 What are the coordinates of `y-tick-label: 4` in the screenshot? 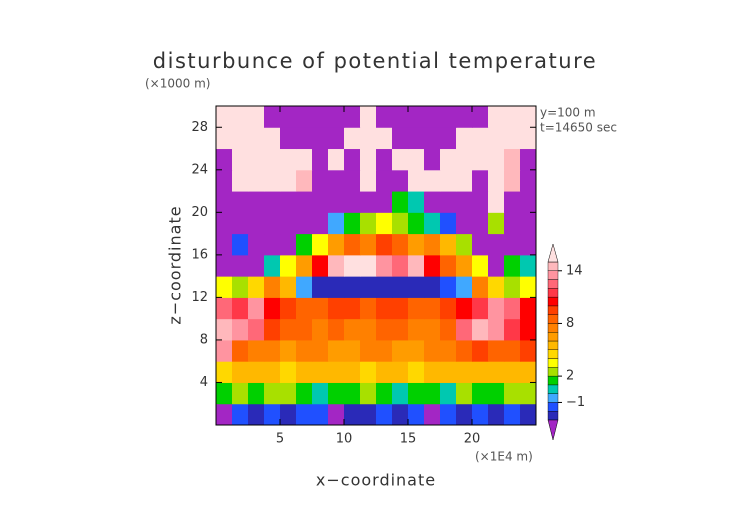 It's located at (204, 382).